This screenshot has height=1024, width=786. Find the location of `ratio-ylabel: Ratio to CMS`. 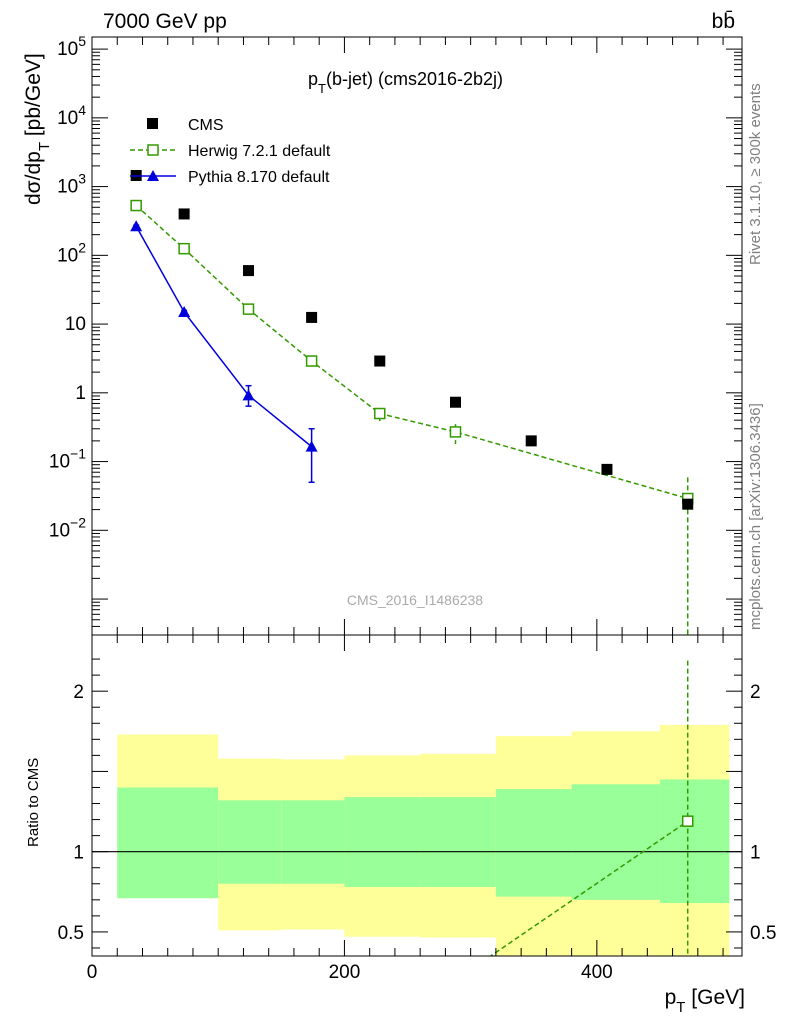

ratio-ylabel: Ratio to CMS is located at coordinates (33, 802).